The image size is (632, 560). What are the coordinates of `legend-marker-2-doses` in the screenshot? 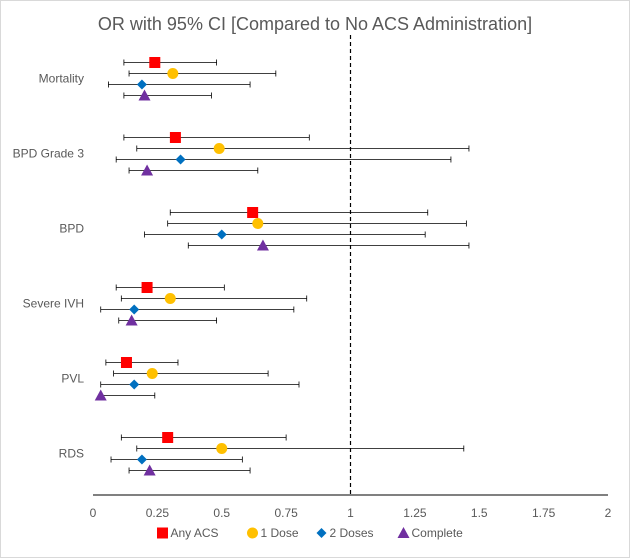 It's located at (321, 533).